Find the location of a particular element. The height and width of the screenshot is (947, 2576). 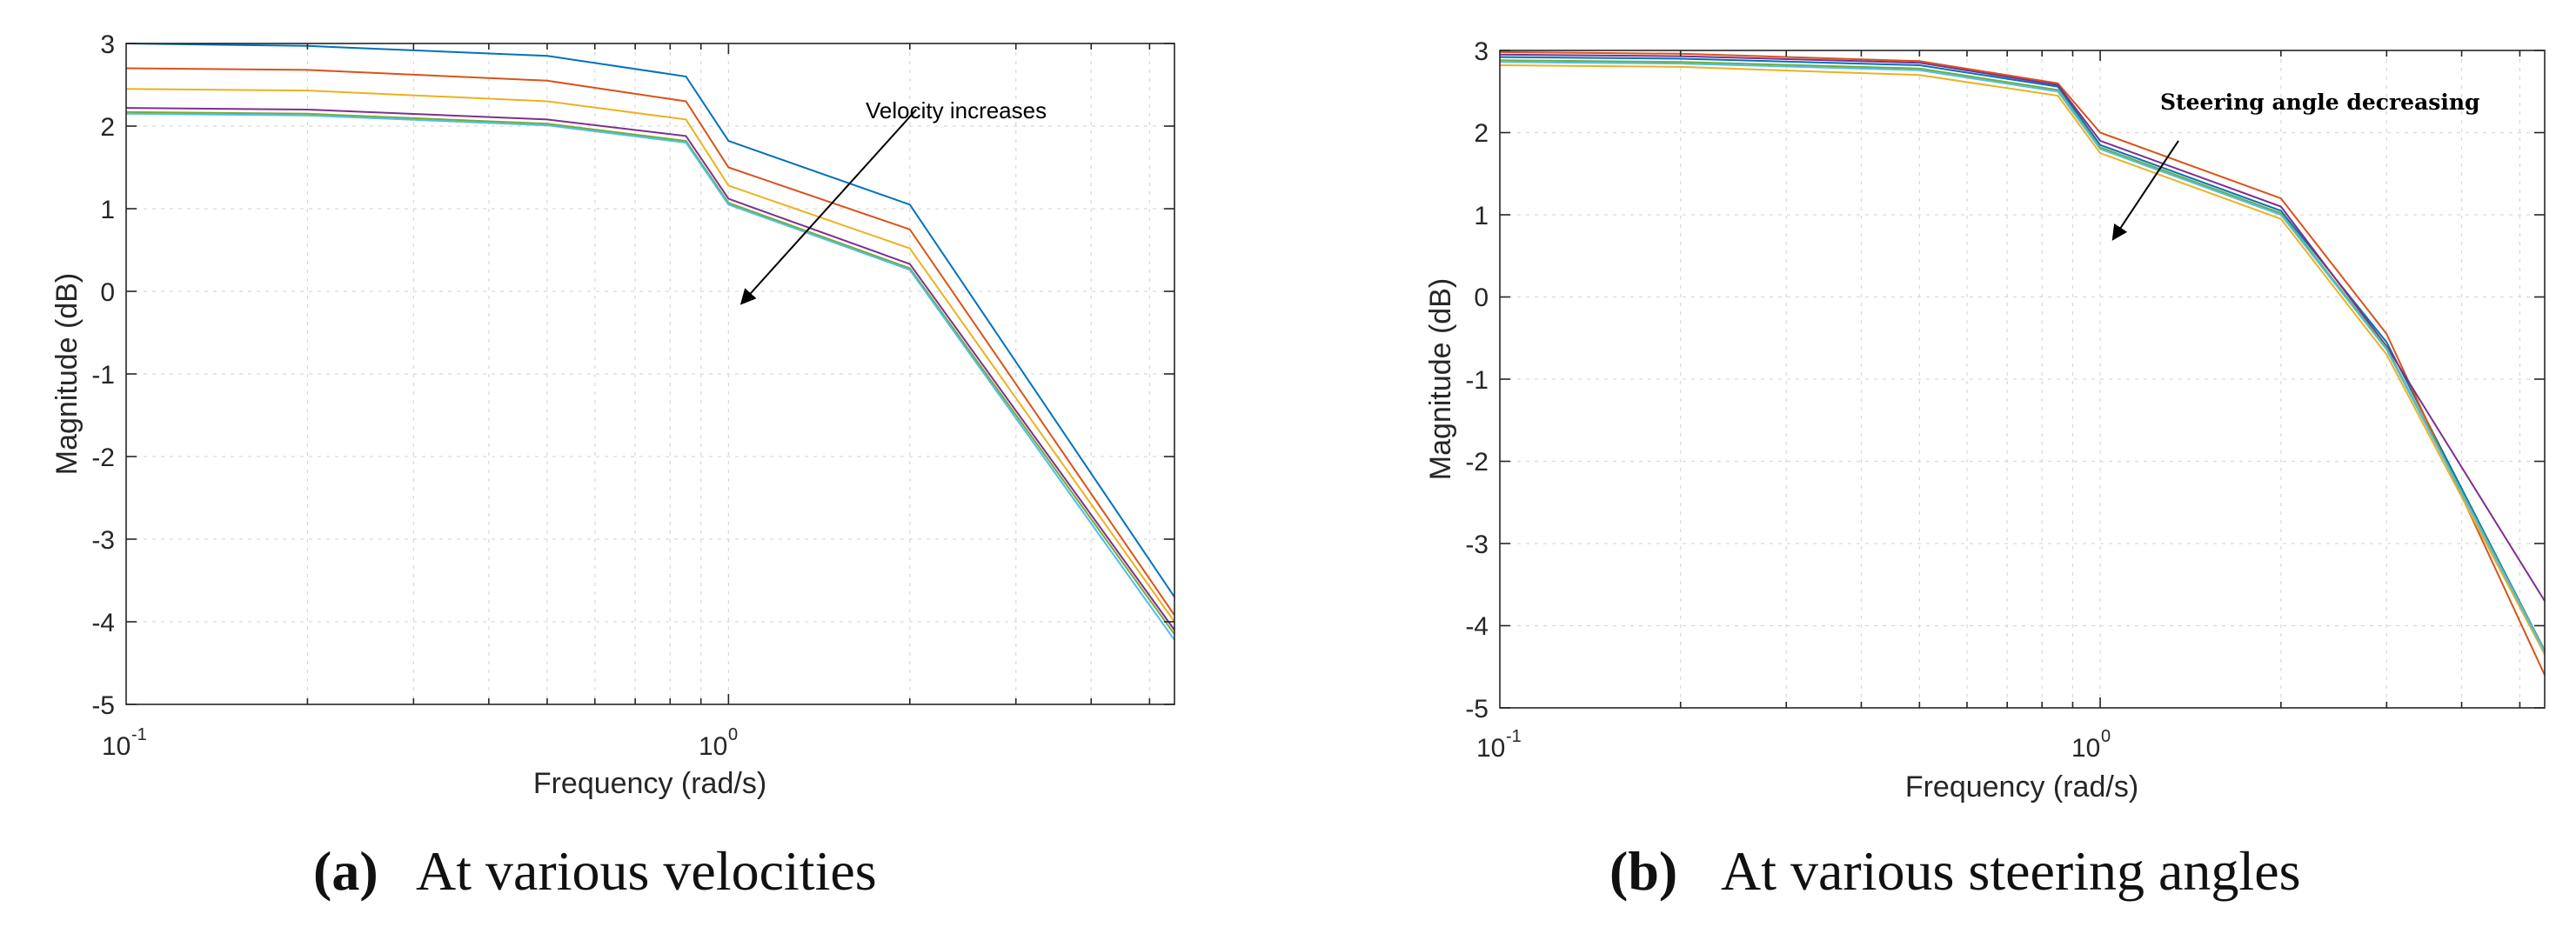

panel-a-caption: (a) At various velocities is located at coordinates (595, 871).